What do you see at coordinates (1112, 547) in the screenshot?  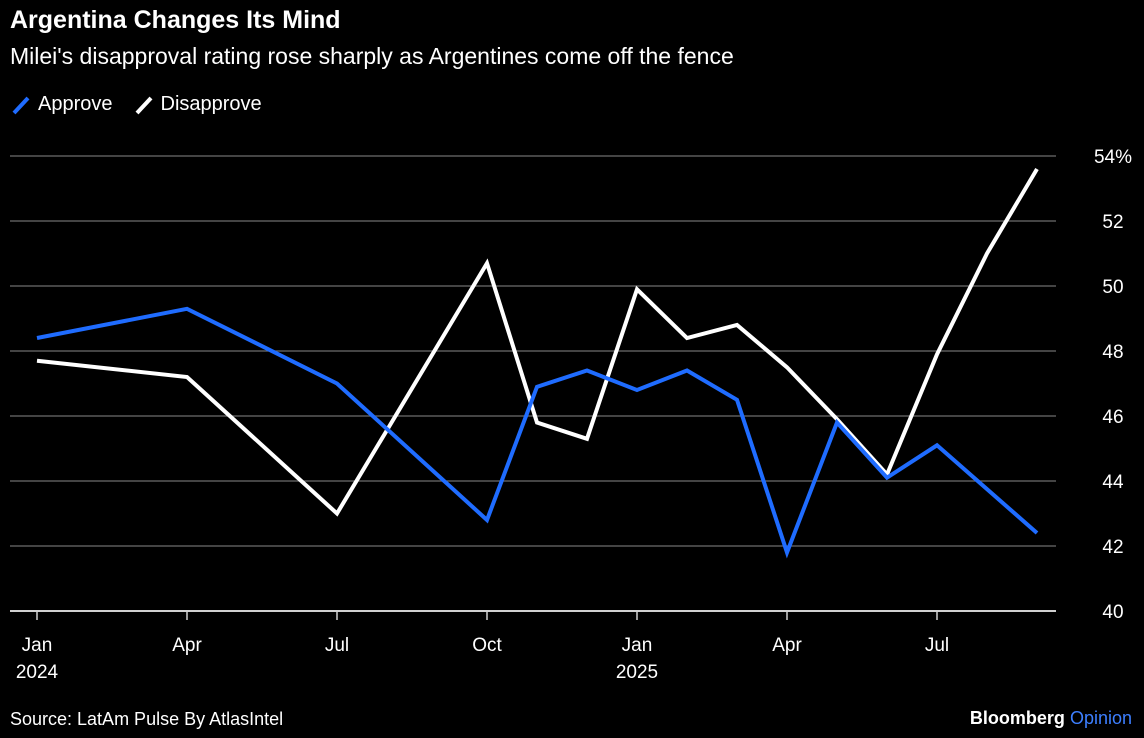 I see `y-tick-label-42: 42` at bounding box center [1112, 547].